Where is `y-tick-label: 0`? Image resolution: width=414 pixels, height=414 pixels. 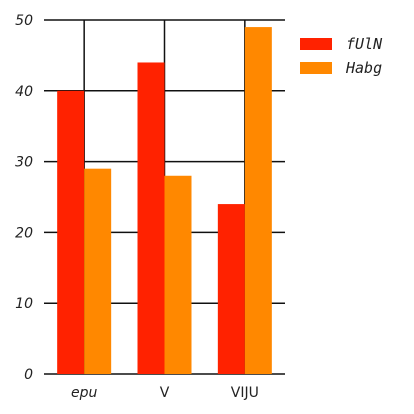
y-tick-label: 0 is located at coordinates (28, 375).